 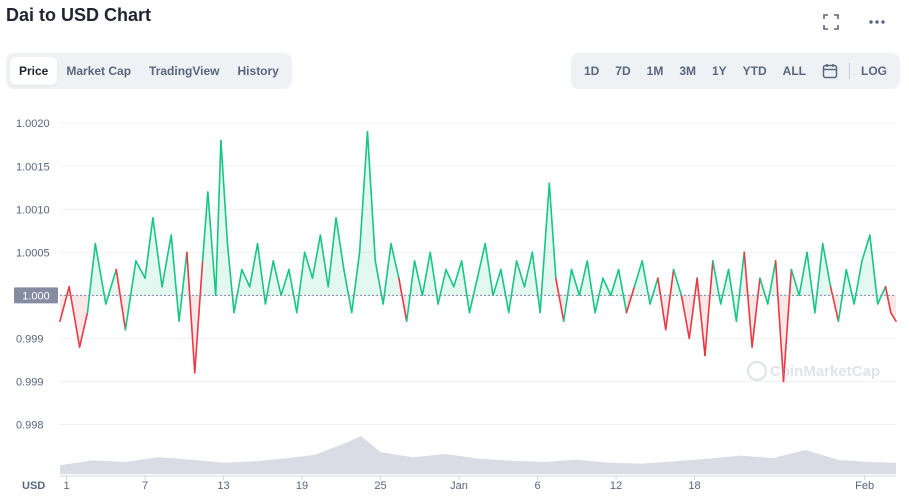 What do you see at coordinates (719, 71) in the screenshot?
I see `range-1y: 1Y` at bounding box center [719, 71].